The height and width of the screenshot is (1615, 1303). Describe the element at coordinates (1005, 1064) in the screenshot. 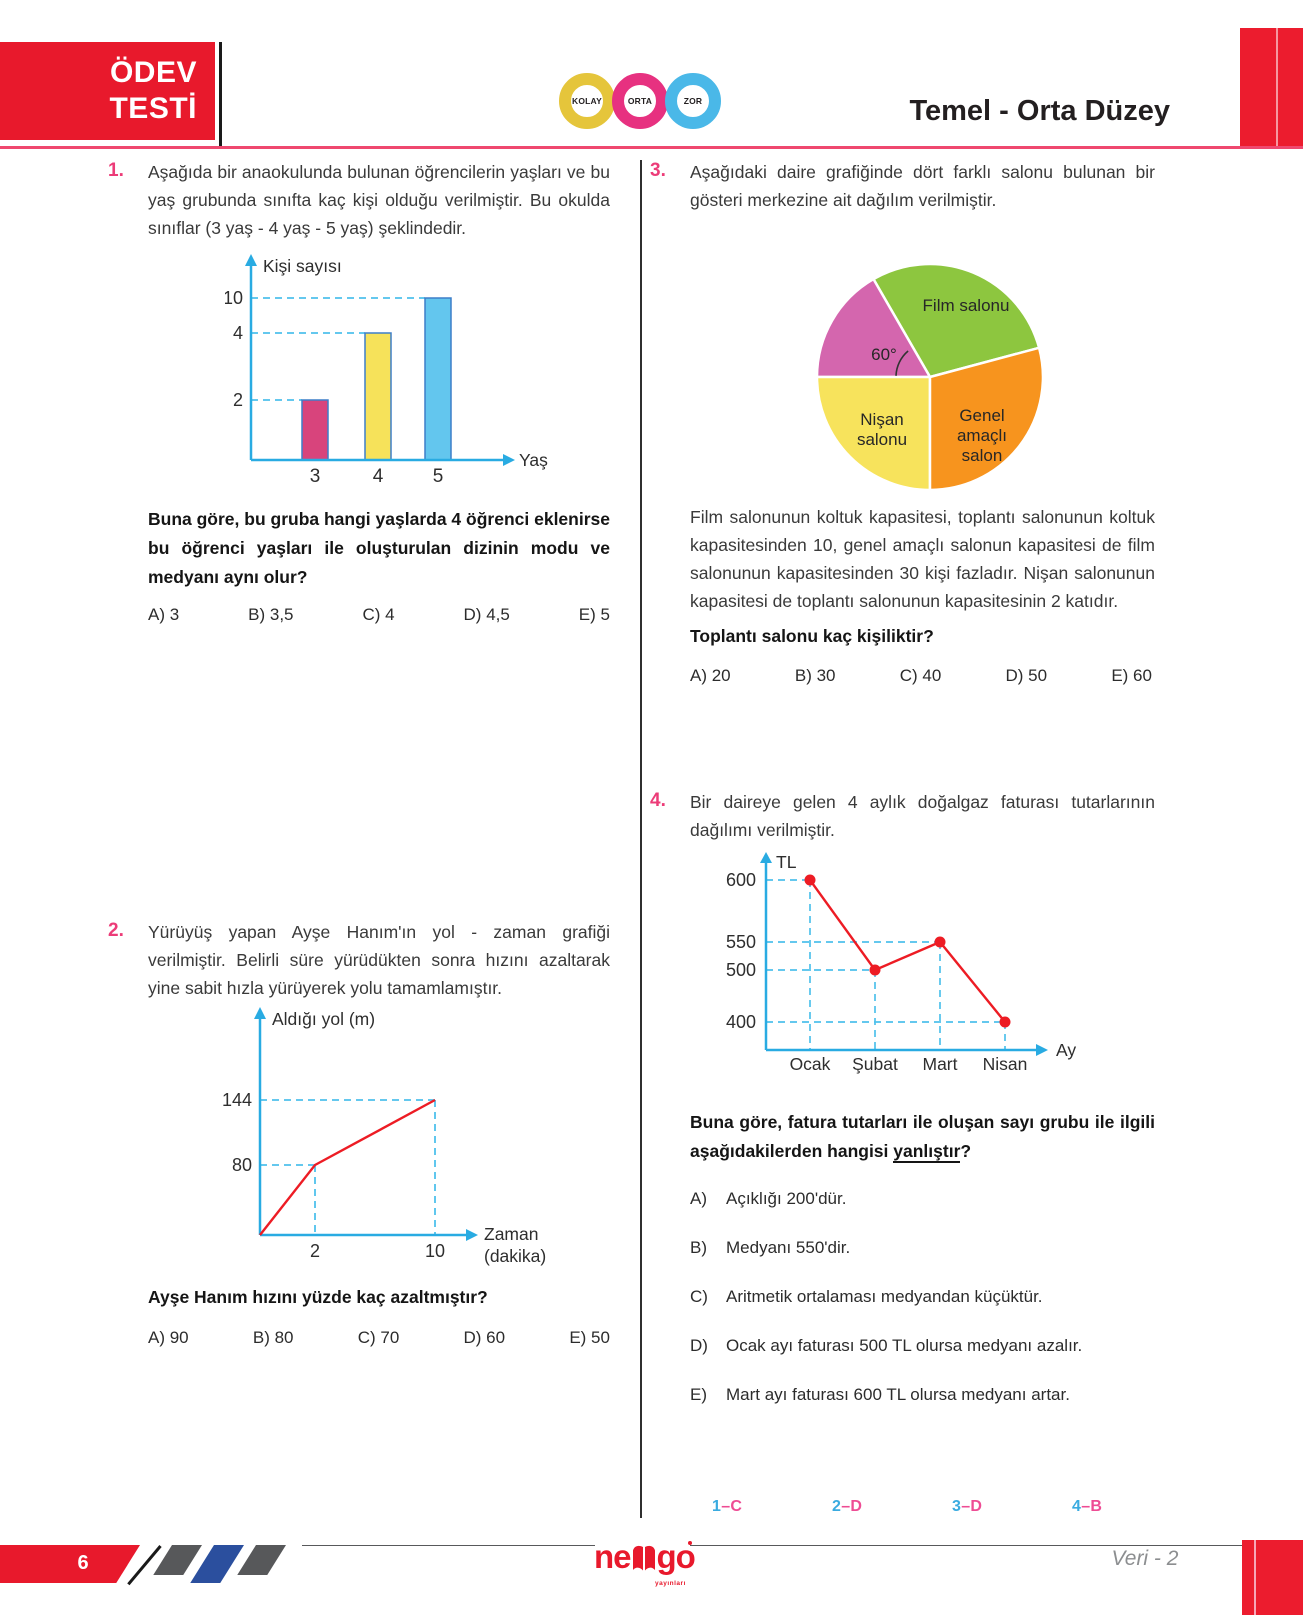

I see `q4-xtick-nisan: Nisan` at that location.